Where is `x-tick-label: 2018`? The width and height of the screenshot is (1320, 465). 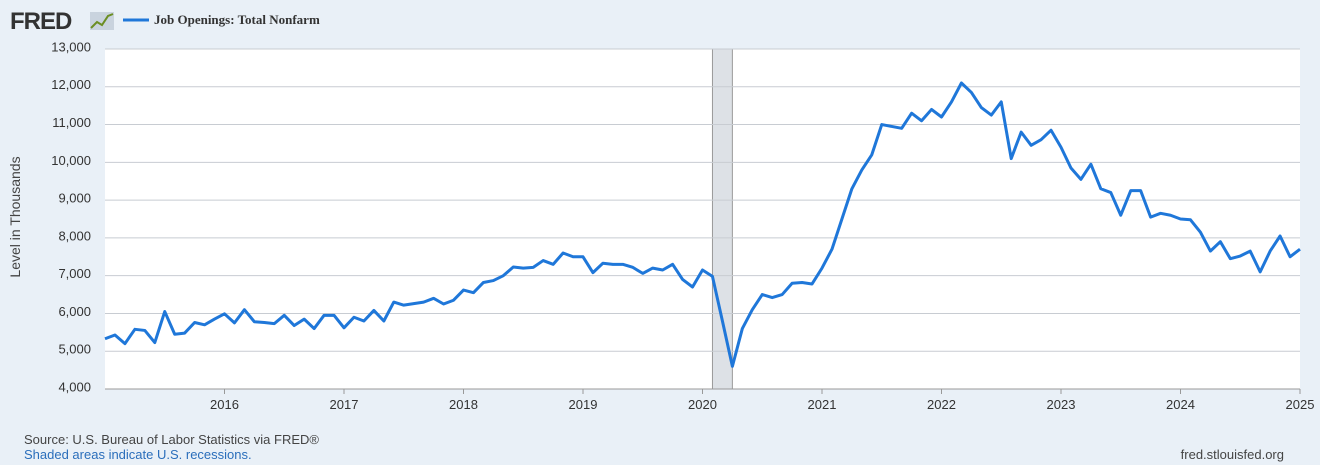
x-tick-label: 2018 is located at coordinates (463, 404).